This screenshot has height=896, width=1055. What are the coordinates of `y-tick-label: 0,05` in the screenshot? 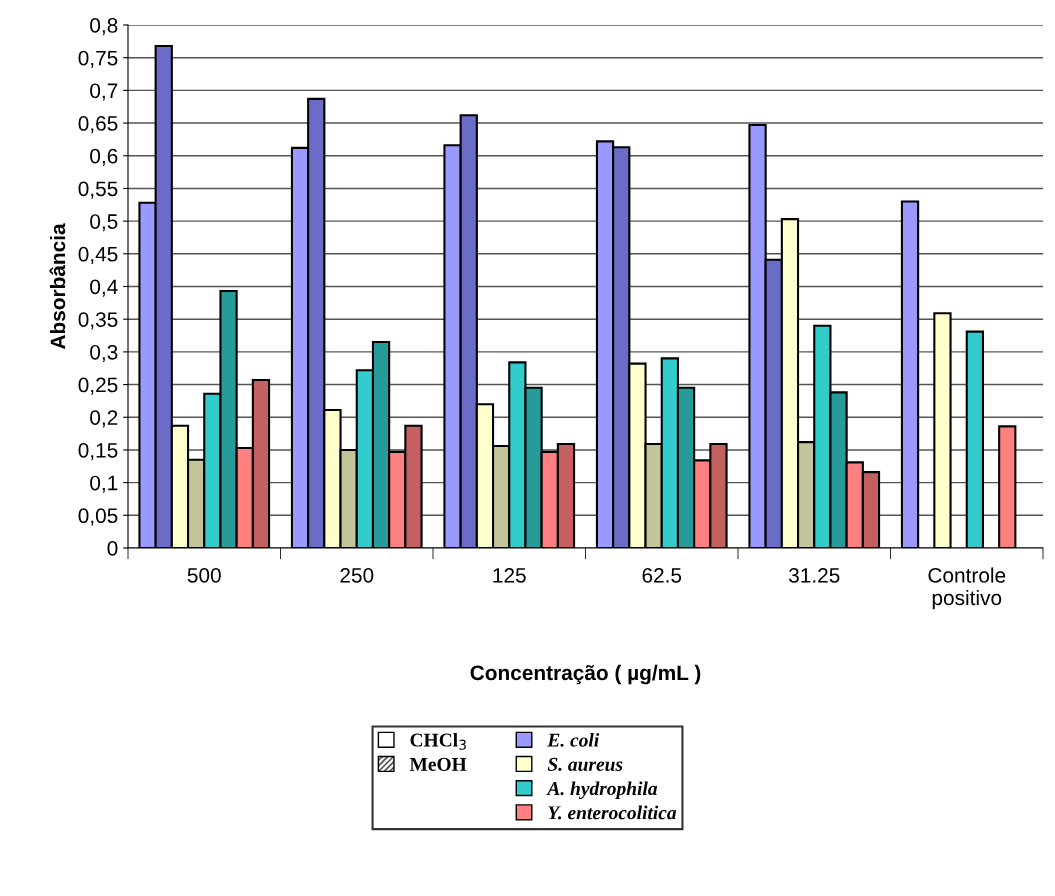 It's located at (98, 517).